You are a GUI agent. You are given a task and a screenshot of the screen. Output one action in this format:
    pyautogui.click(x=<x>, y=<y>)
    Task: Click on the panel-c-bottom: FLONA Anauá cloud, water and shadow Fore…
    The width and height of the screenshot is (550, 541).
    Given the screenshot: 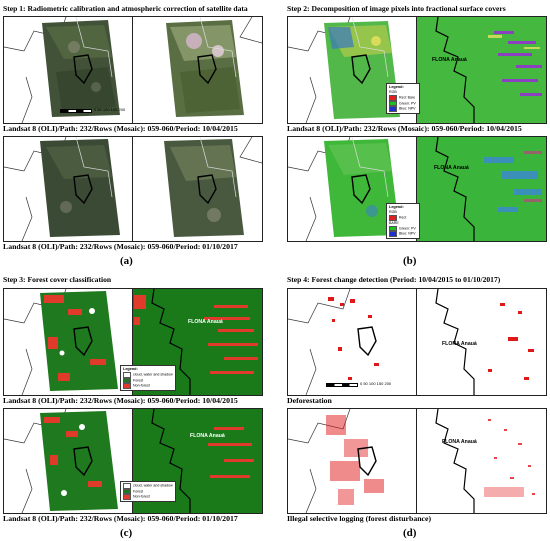 What is the action you would take?
    pyautogui.click(x=133, y=461)
    